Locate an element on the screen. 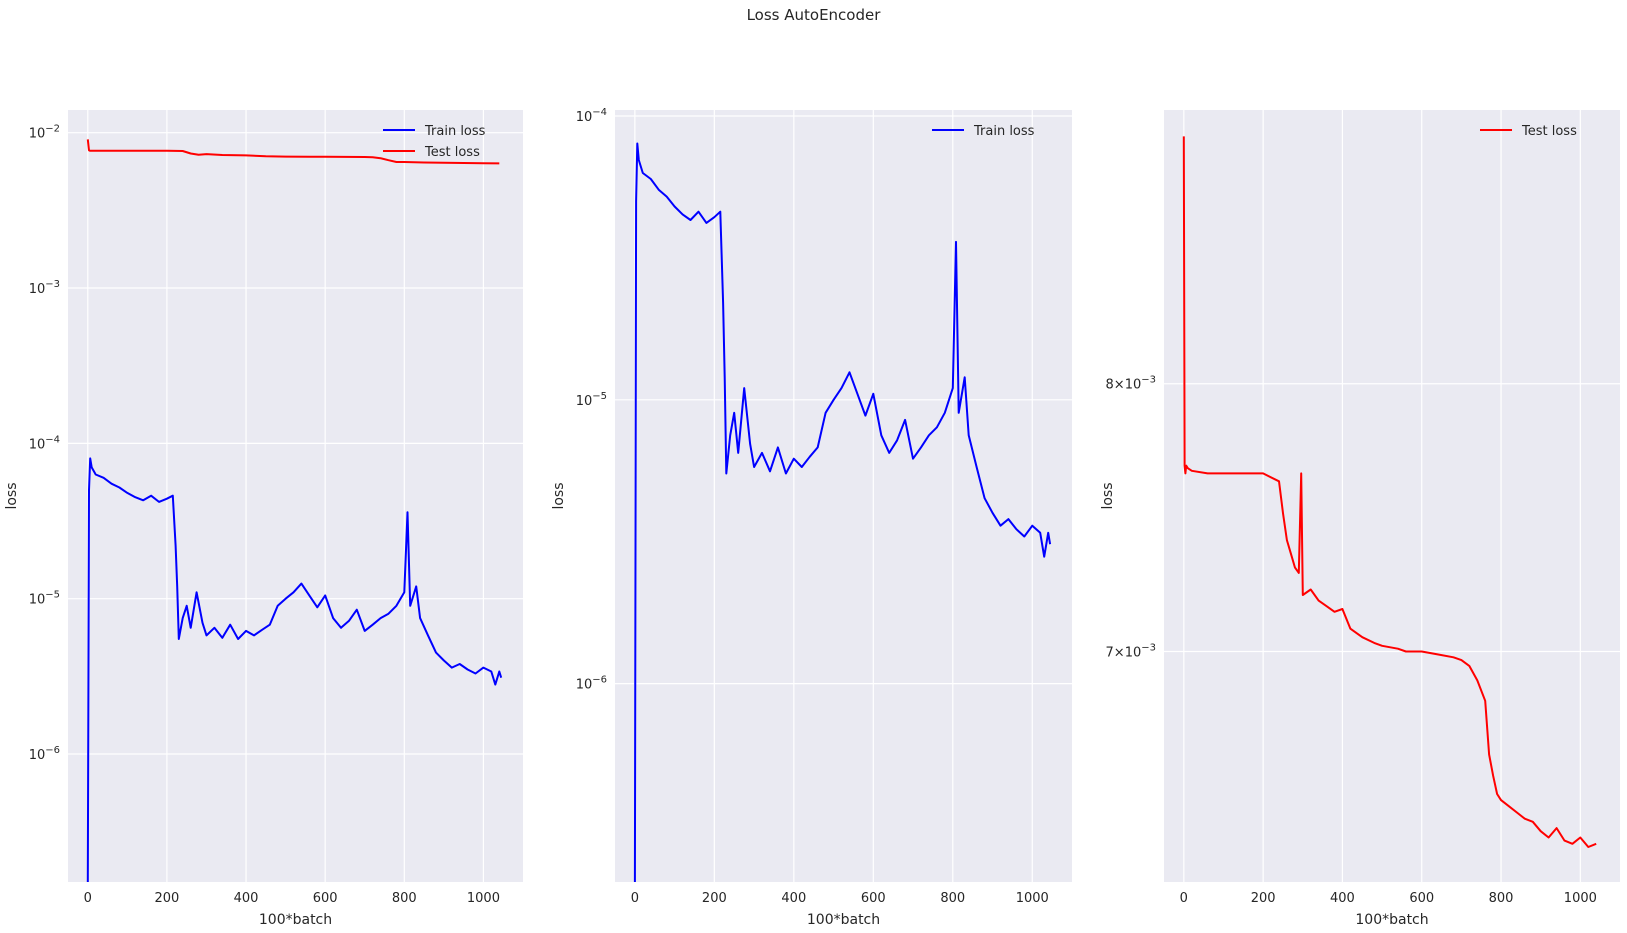  series-line-train-loss is located at coordinates (294, 669).